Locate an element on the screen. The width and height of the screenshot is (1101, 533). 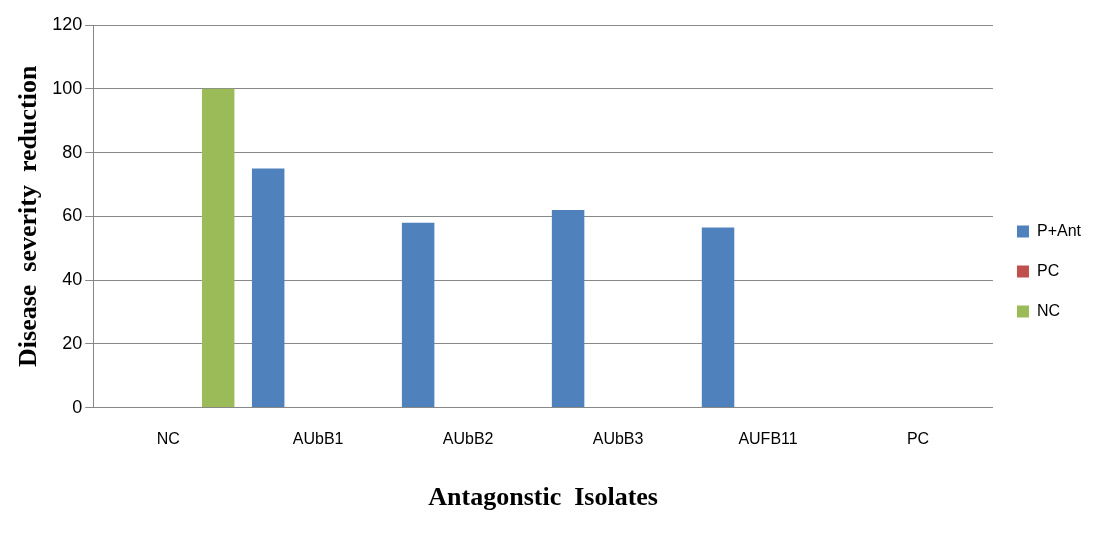
x-axis-title: Antagonstic Isolates is located at coordinates (543, 497).